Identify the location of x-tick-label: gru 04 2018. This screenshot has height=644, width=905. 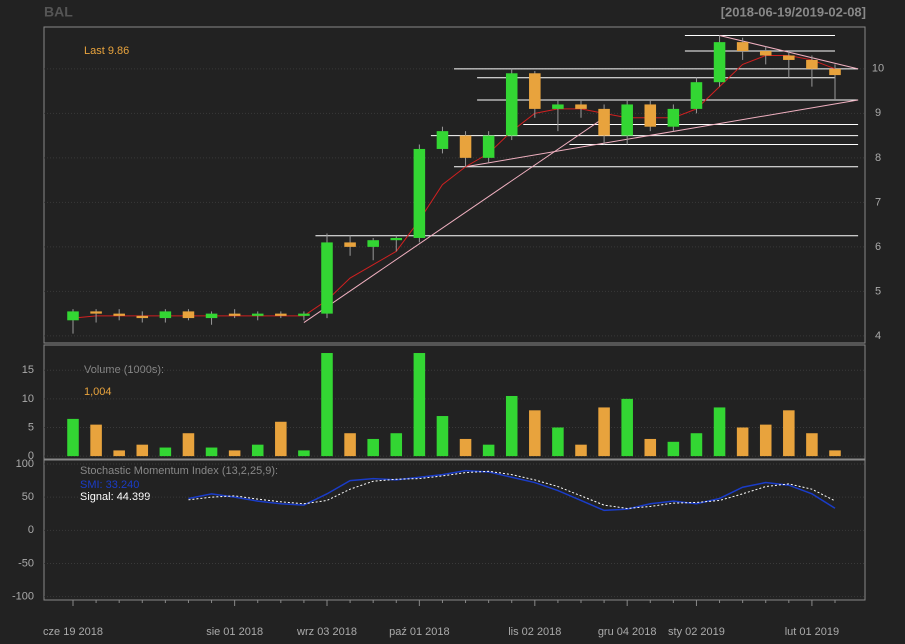
(627, 632).